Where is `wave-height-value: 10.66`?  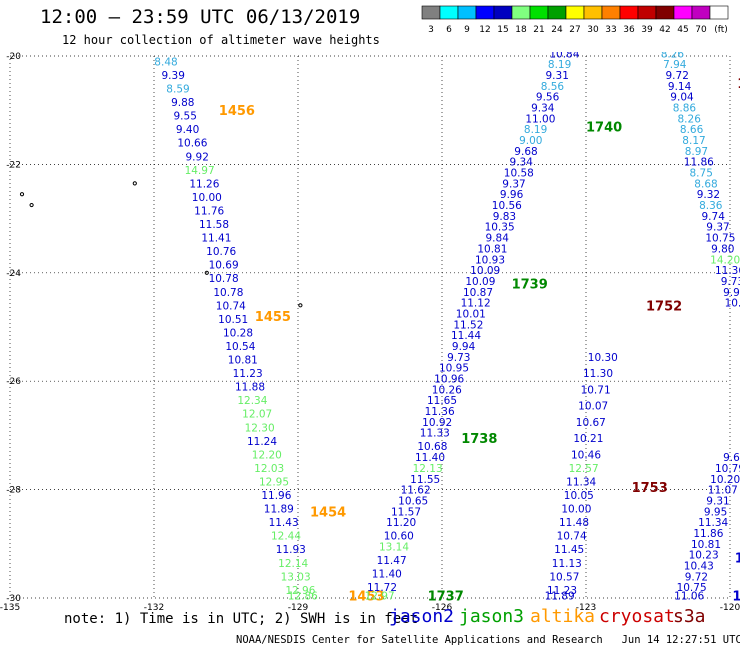
wave-height-value: 10.66 is located at coordinates (192, 144).